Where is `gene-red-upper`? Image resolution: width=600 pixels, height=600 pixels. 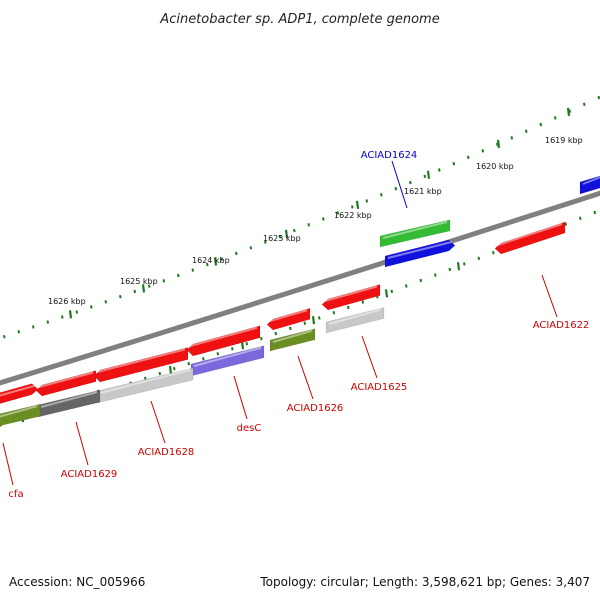
gene-red-upper is located at coordinates (351, 297).